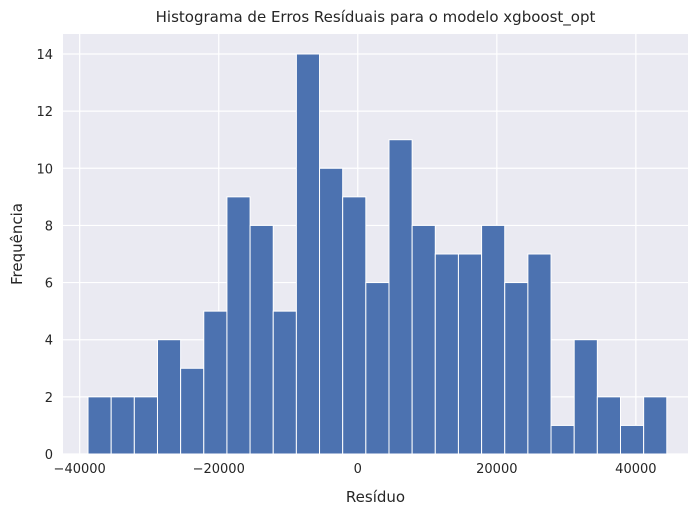 This screenshot has height=516, width=695. What do you see at coordinates (44, 169) in the screenshot?
I see `y-tick-label: 10` at bounding box center [44, 169].